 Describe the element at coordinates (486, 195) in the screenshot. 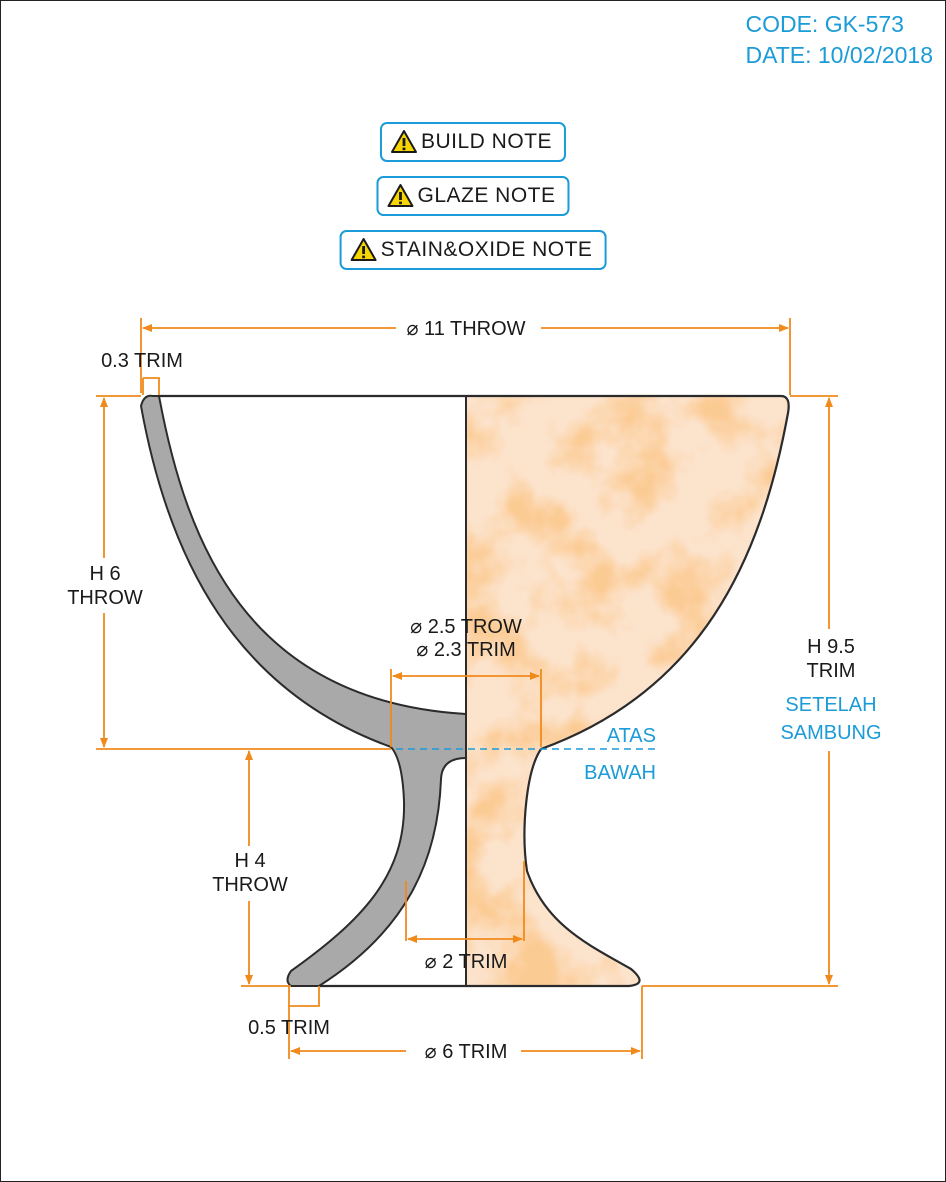

I see `glaze-note-label: GLAZE NOTE` at that location.